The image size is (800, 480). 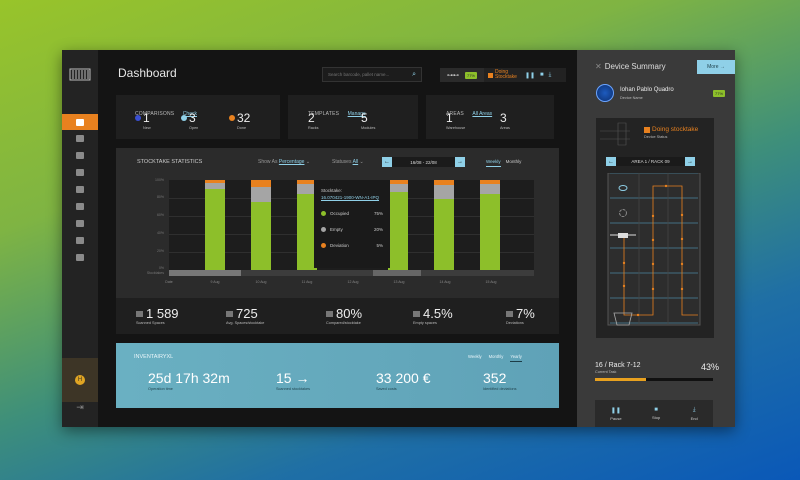 I want to click on task-progress-percent: 43%, so click(x=709, y=367).